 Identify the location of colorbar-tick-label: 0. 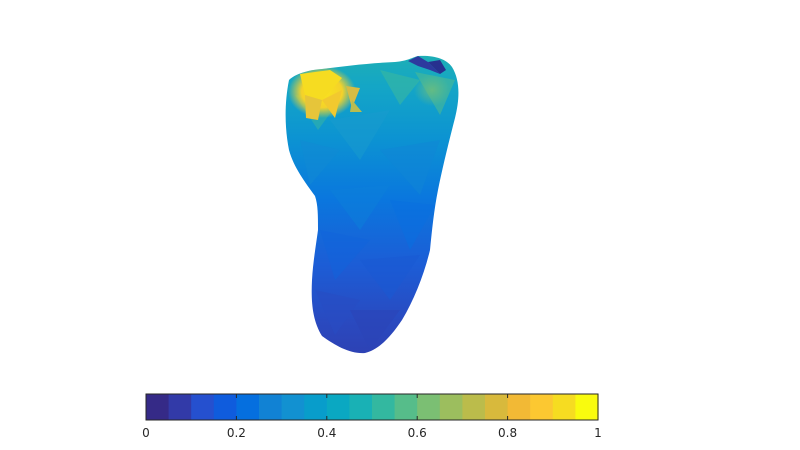
(146, 433).